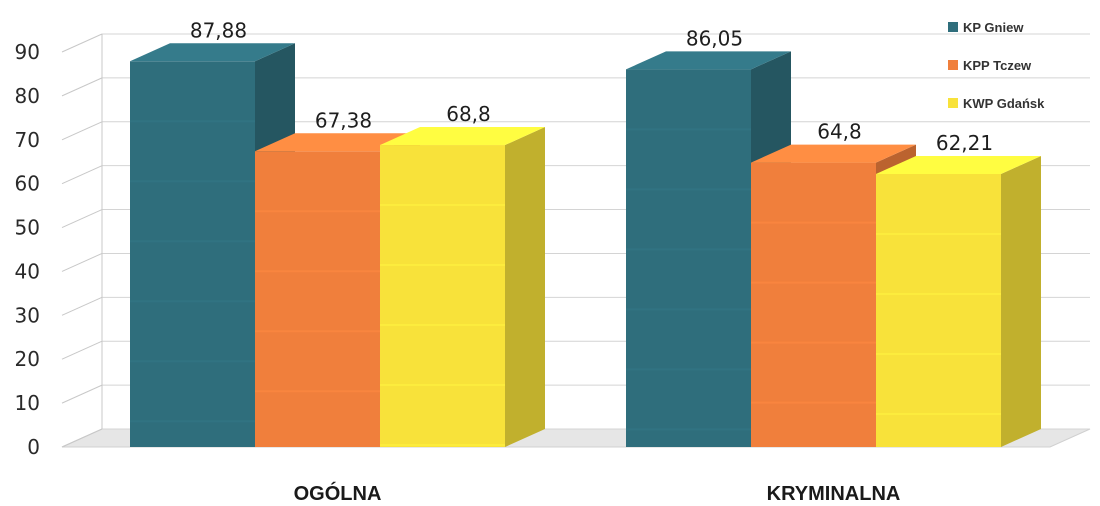  Describe the element at coordinates (27, 52) in the screenshot. I see `y-tick-label: 90` at that location.